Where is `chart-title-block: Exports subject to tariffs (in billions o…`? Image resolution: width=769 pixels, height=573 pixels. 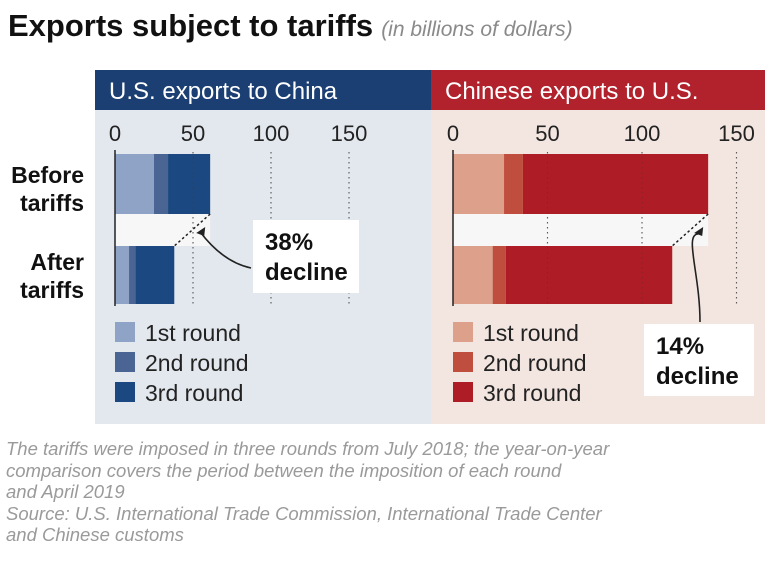 chart-title-block: Exports subject to tariffs (in billions o… is located at coordinates (290, 26).